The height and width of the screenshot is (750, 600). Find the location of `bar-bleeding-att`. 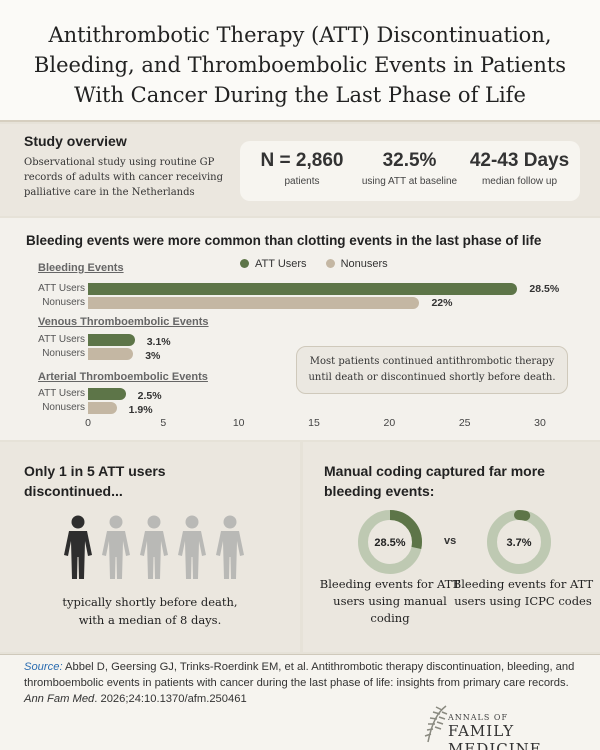

bar-bleeding-att is located at coordinates (303, 289).